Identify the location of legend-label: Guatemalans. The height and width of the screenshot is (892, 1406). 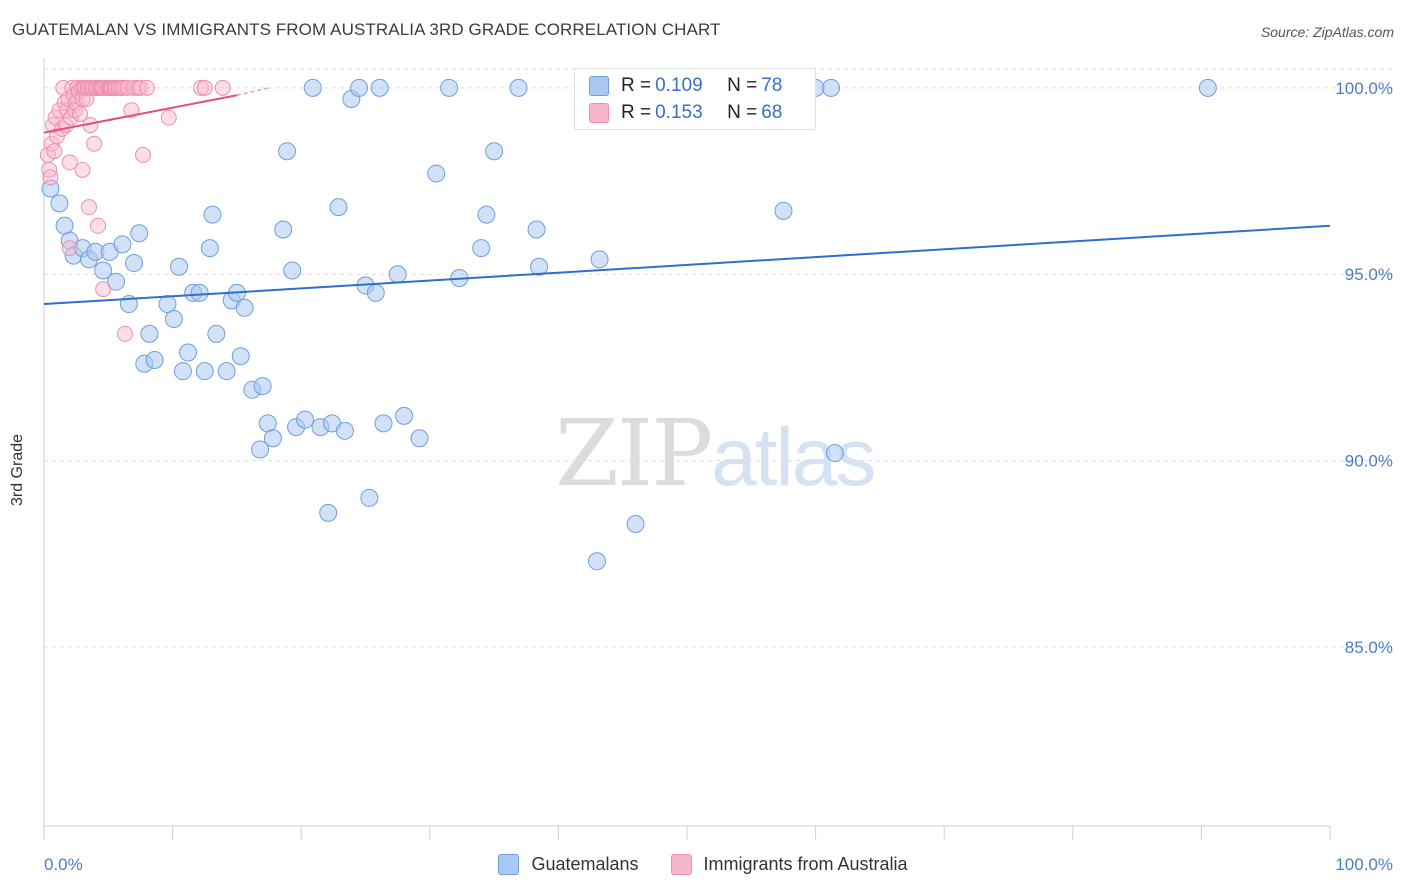
(585, 863).